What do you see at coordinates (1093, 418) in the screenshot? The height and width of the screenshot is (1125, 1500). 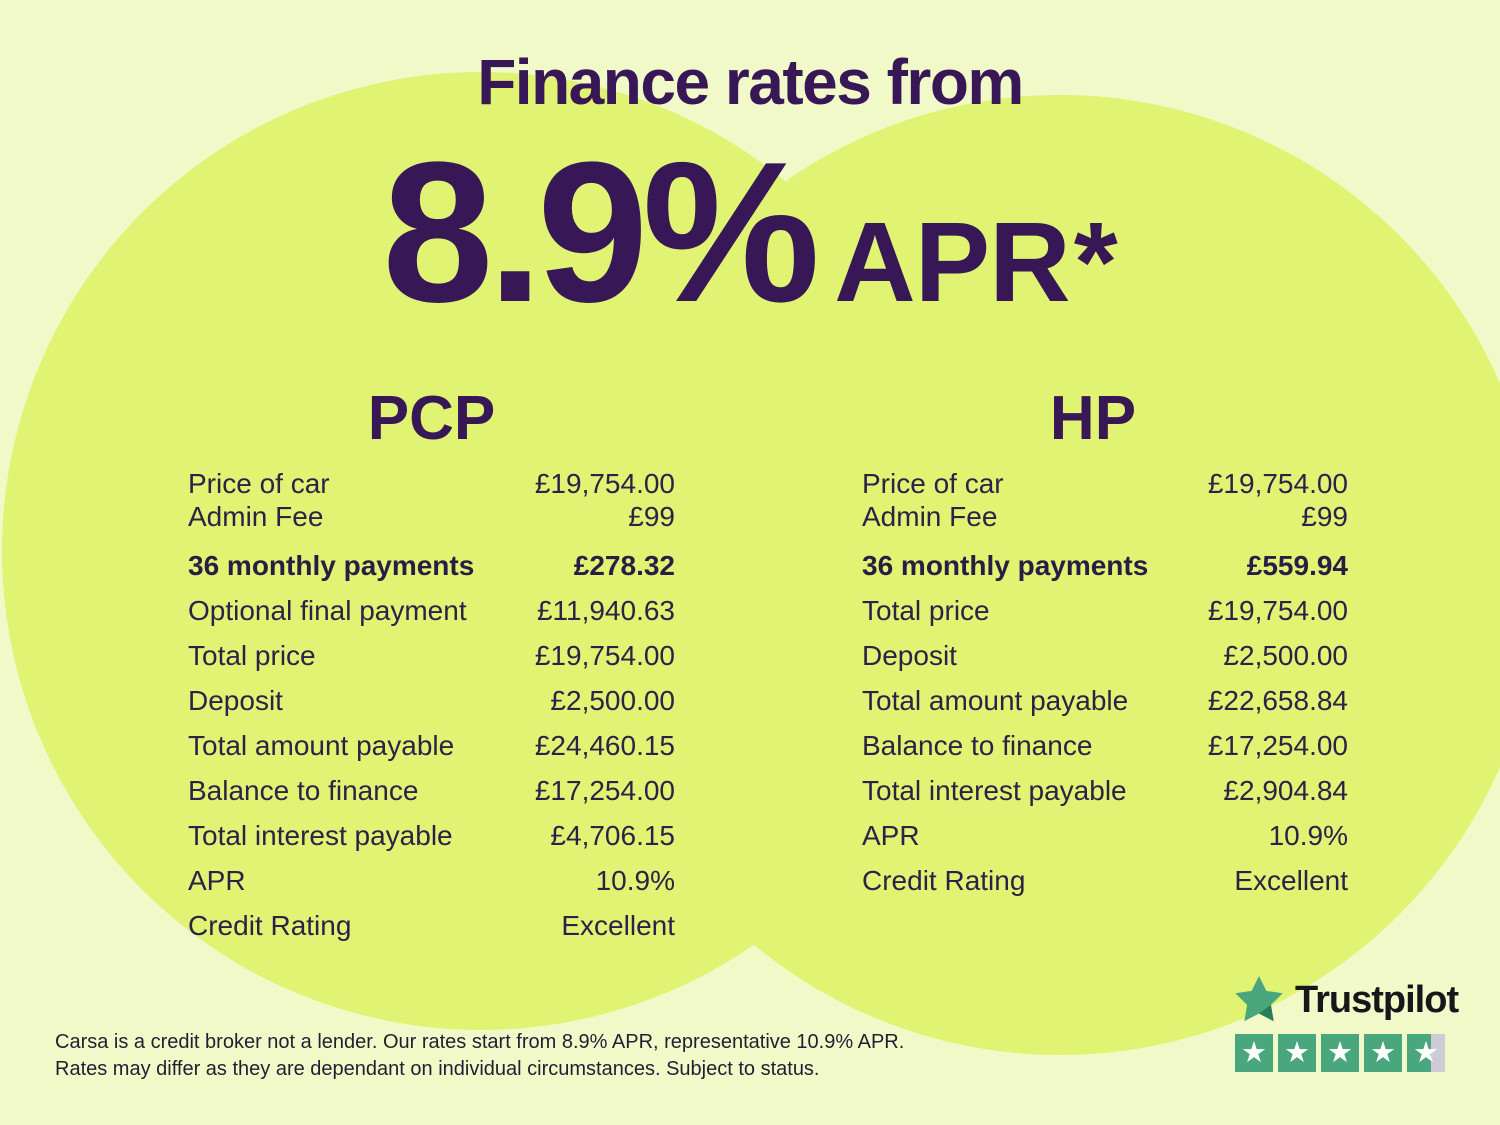 I see `hp-heading: HP` at bounding box center [1093, 418].